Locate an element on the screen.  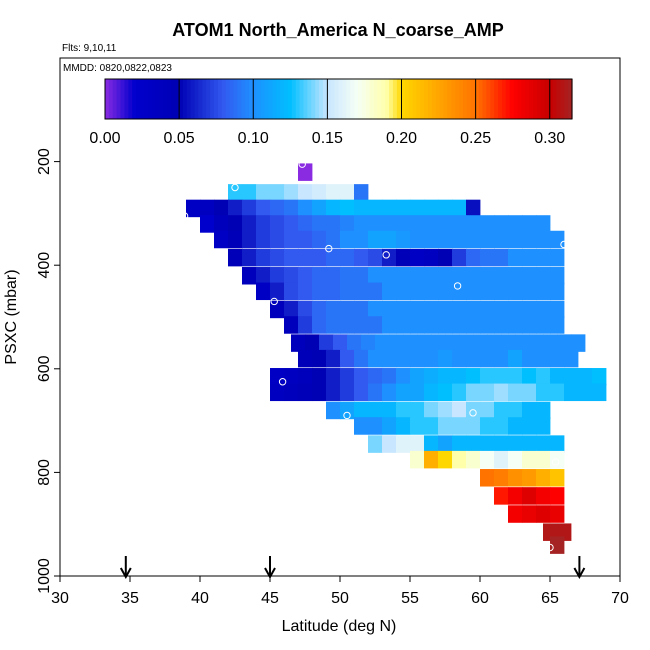
x-tick-label: 65 is located at coordinates (550, 598).